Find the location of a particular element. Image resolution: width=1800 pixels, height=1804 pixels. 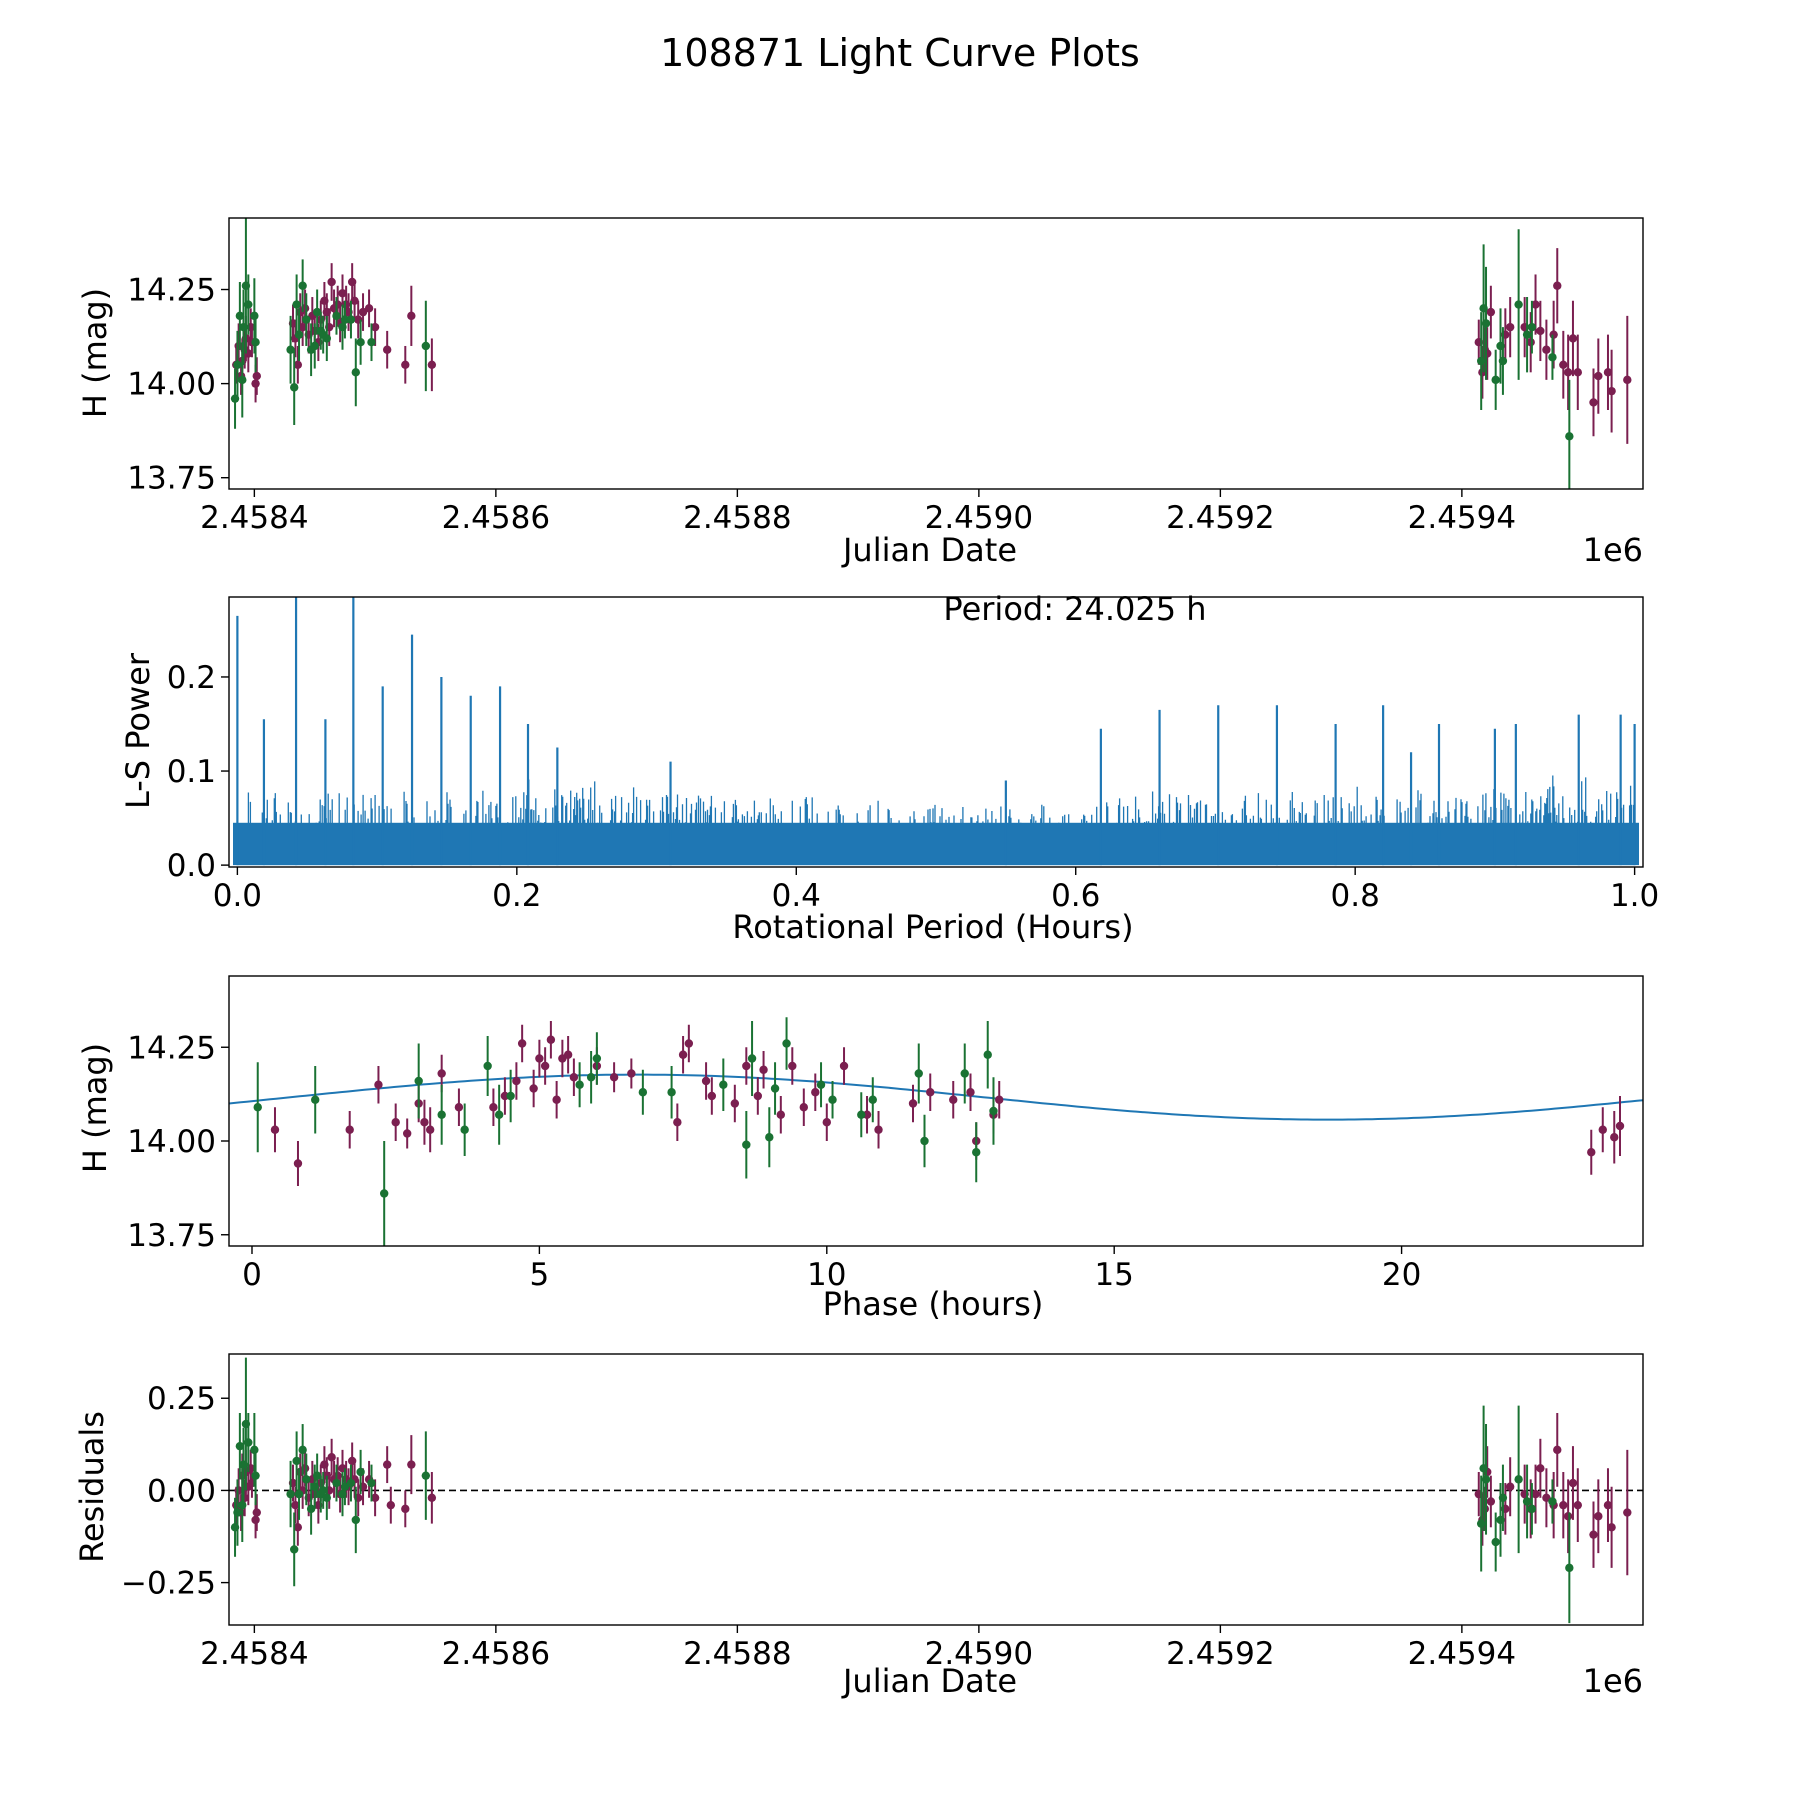

lightcurve-y-tick-label: 14.00 is located at coordinates (171, 385).